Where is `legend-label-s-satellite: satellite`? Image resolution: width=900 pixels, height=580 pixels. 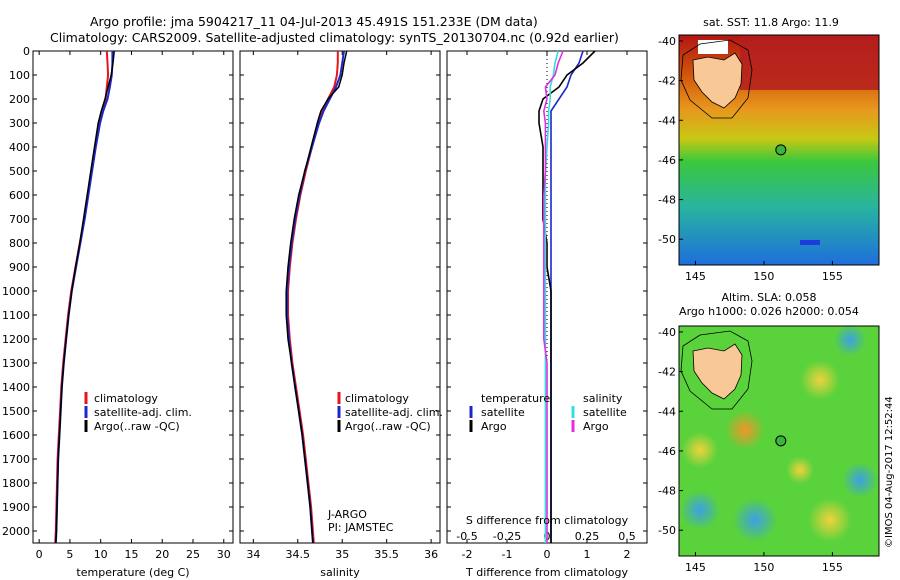
legend-label-s-satellite: satellite is located at coordinates (605, 412).